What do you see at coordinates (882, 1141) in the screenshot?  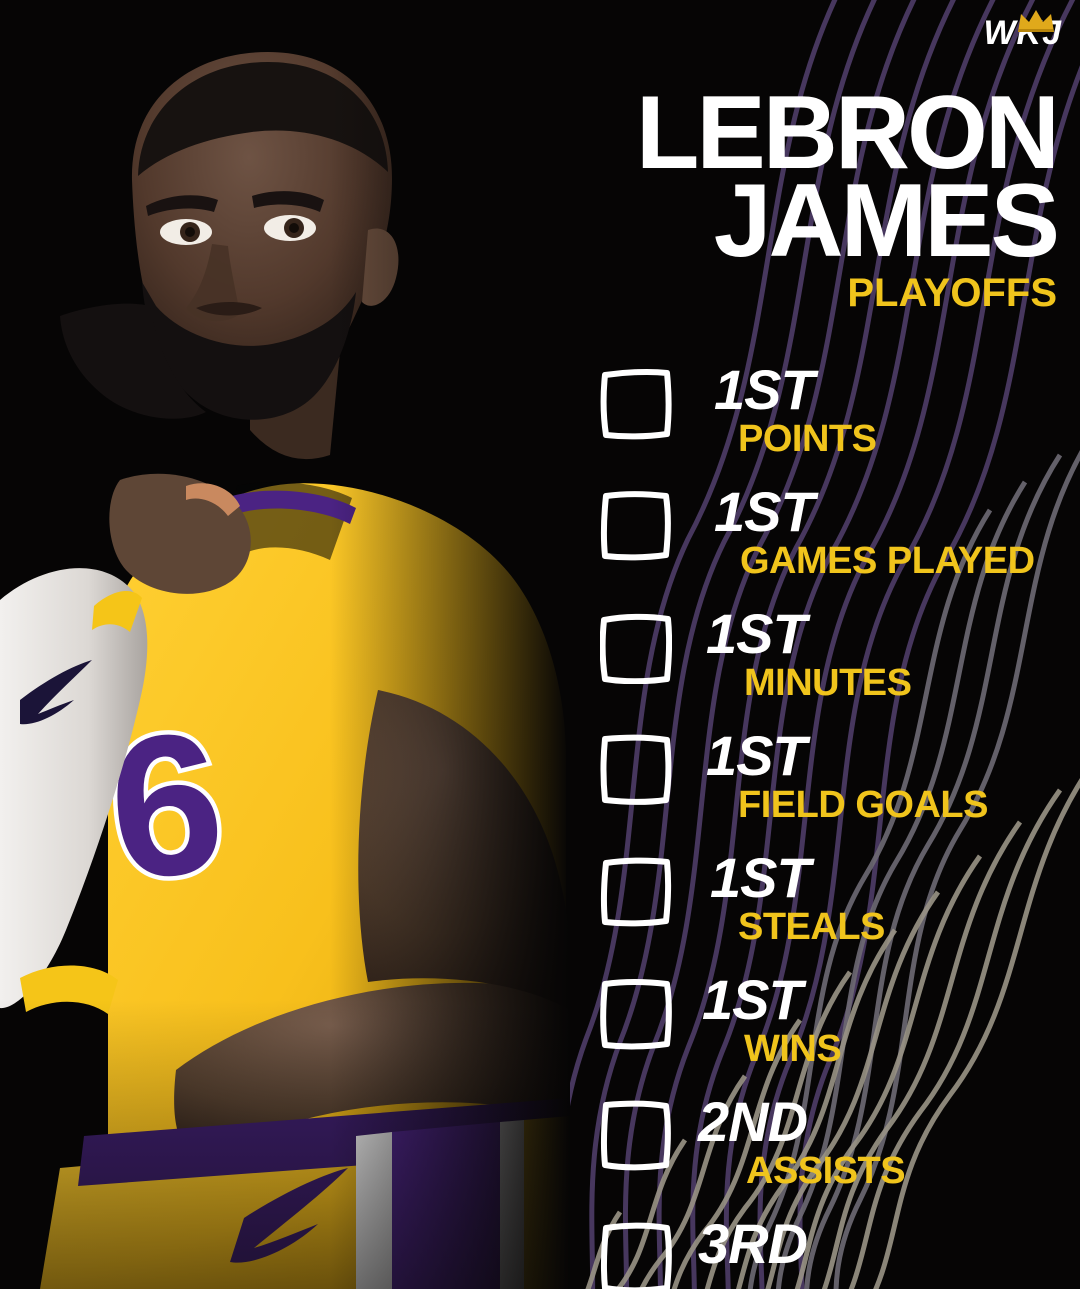 I see `stat-text: 2ND ASSISTS` at bounding box center [882, 1141].